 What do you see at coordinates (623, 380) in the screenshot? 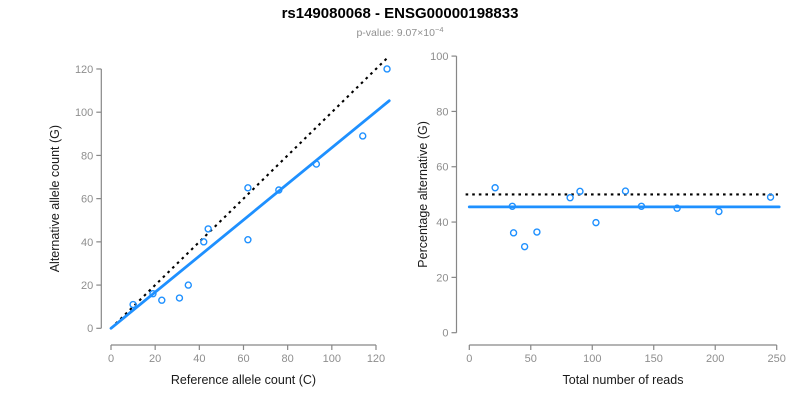
I see `x-axis-title: Total number of reads` at bounding box center [623, 380].